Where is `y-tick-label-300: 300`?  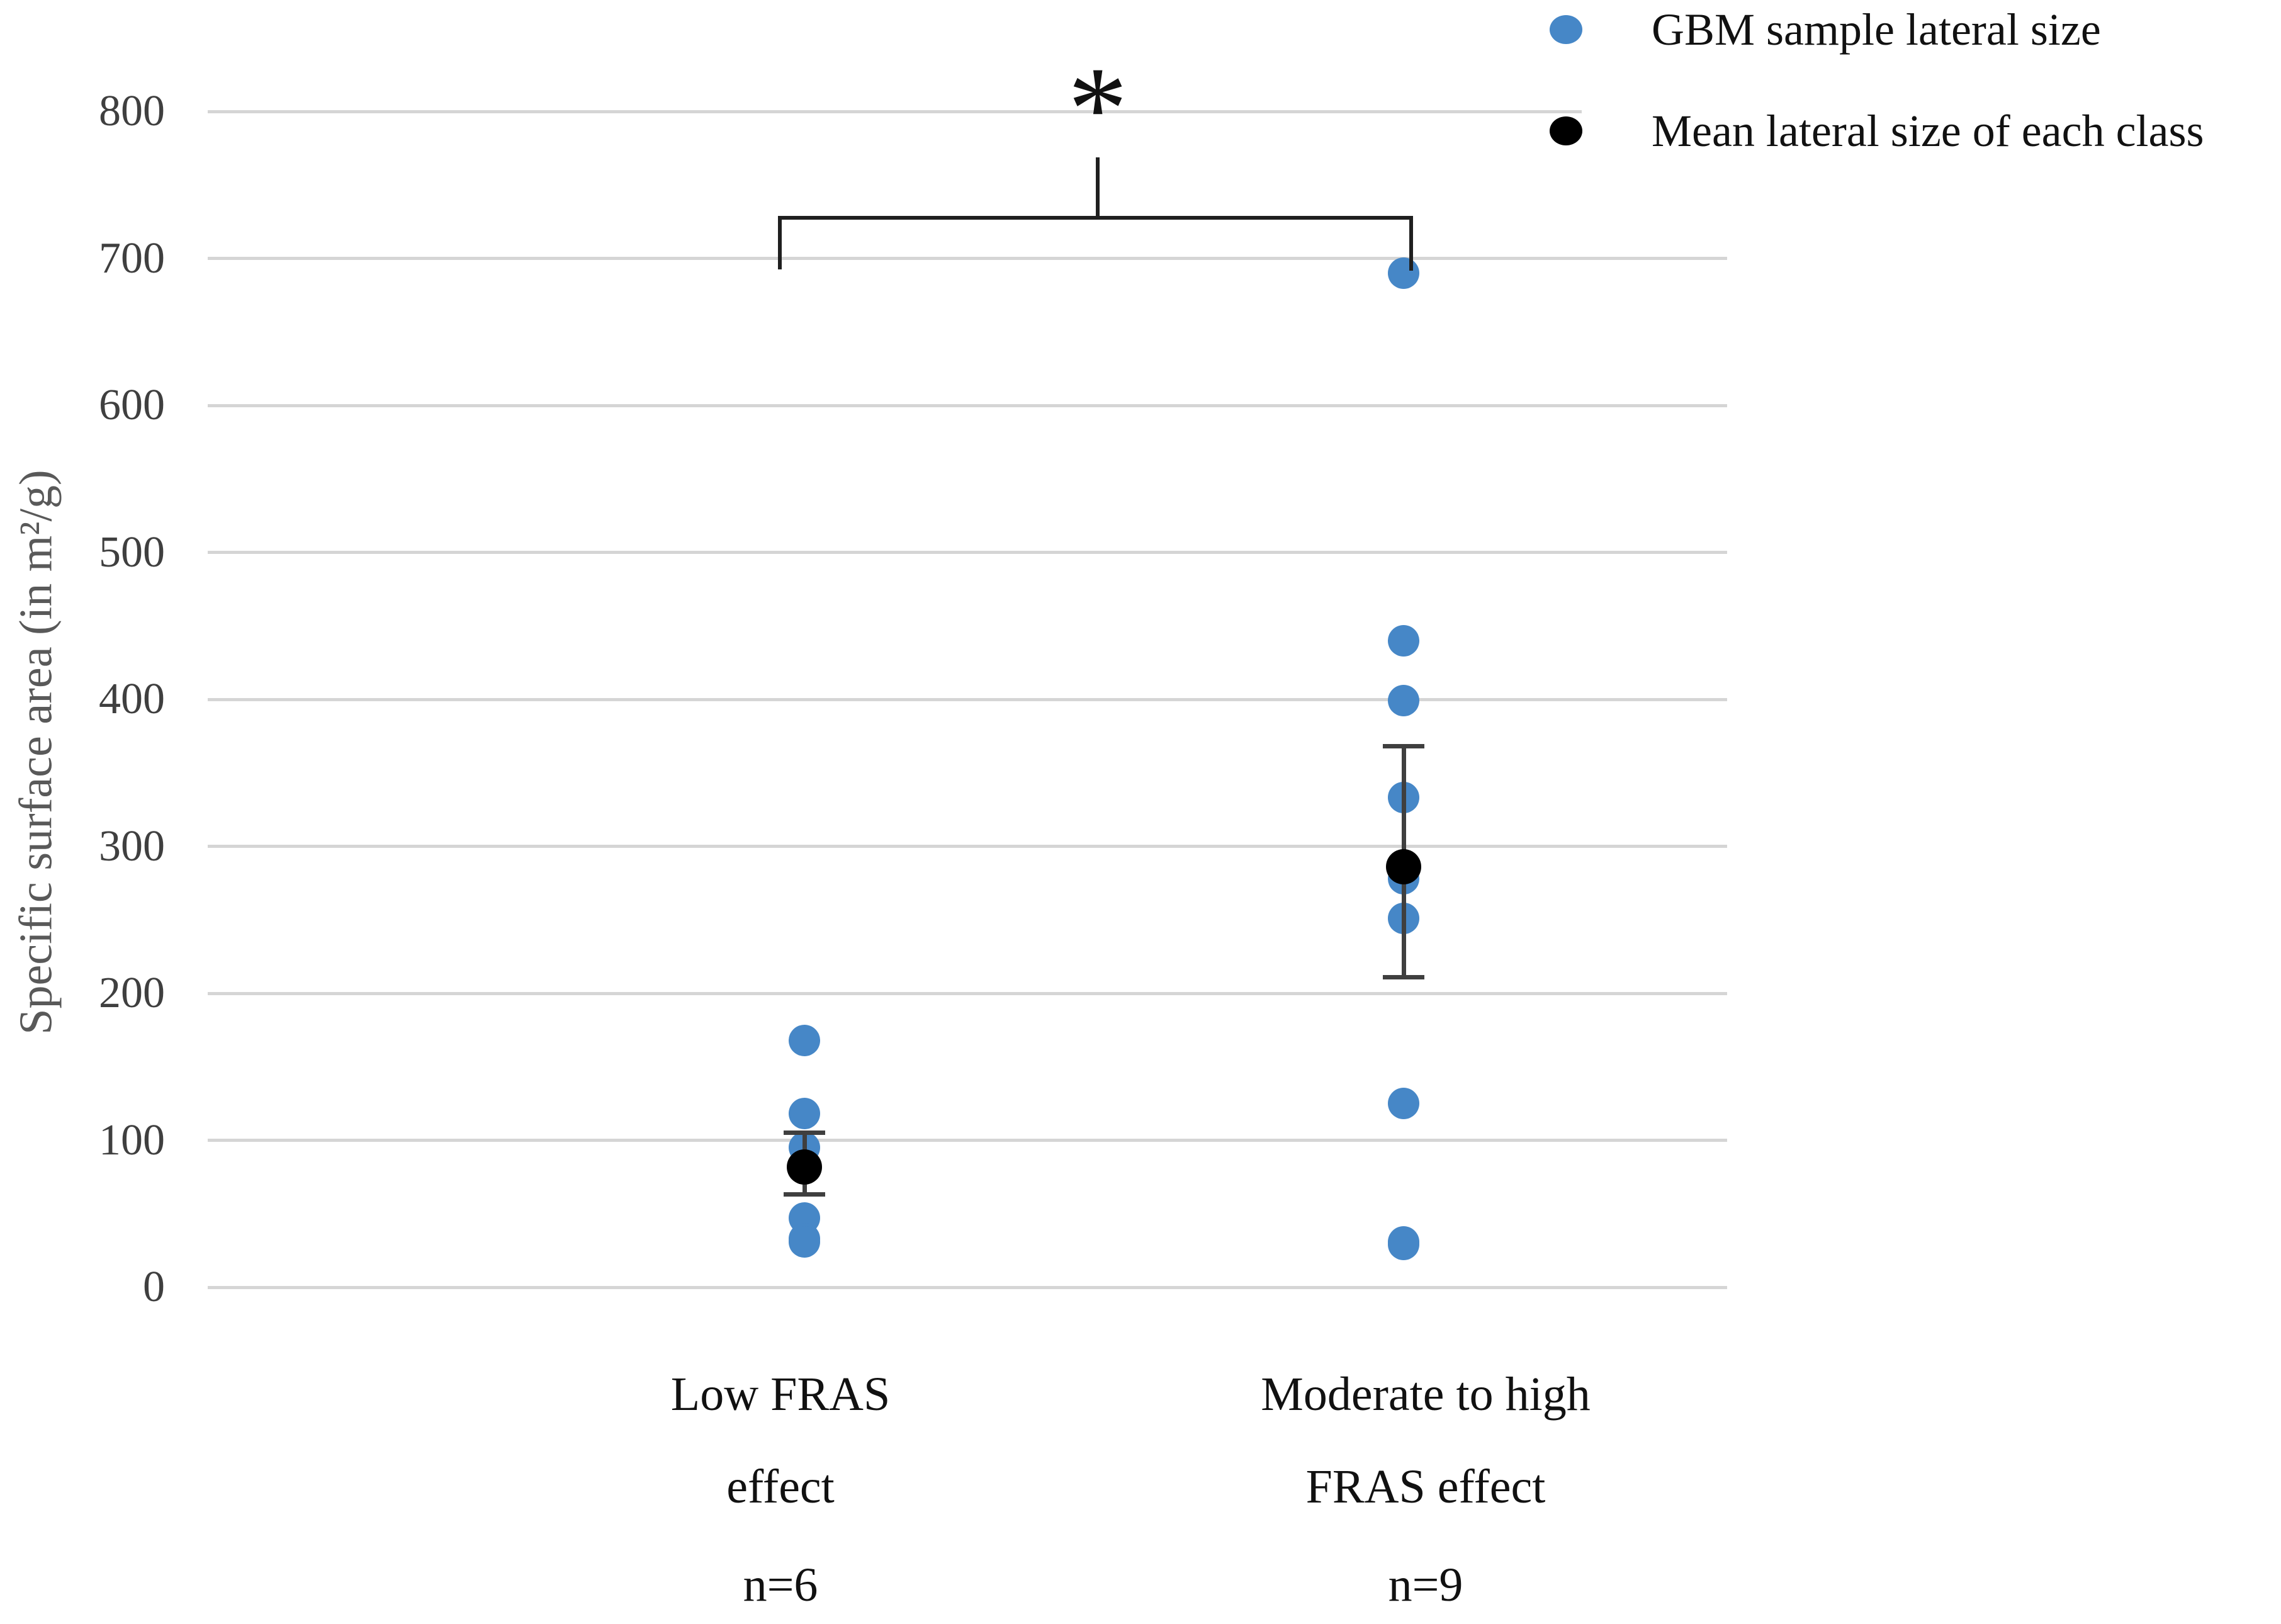 y-tick-label-300: 300 is located at coordinates (132, 846).